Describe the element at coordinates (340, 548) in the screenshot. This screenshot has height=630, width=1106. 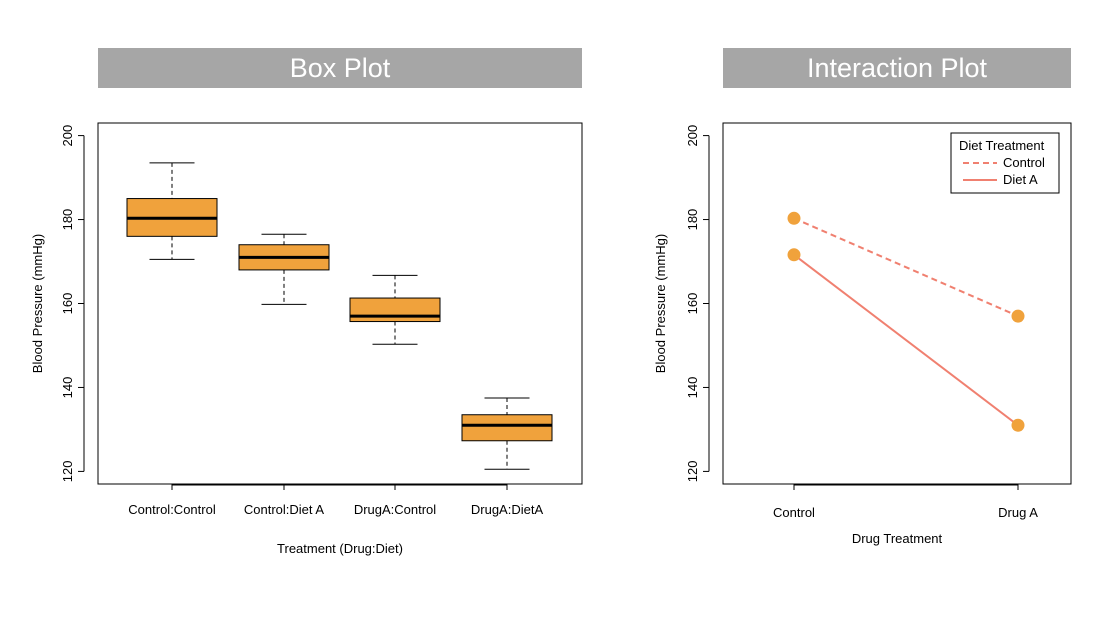
I see `box-x-axis-label: Treatment (Drug:Diet)` at that location.